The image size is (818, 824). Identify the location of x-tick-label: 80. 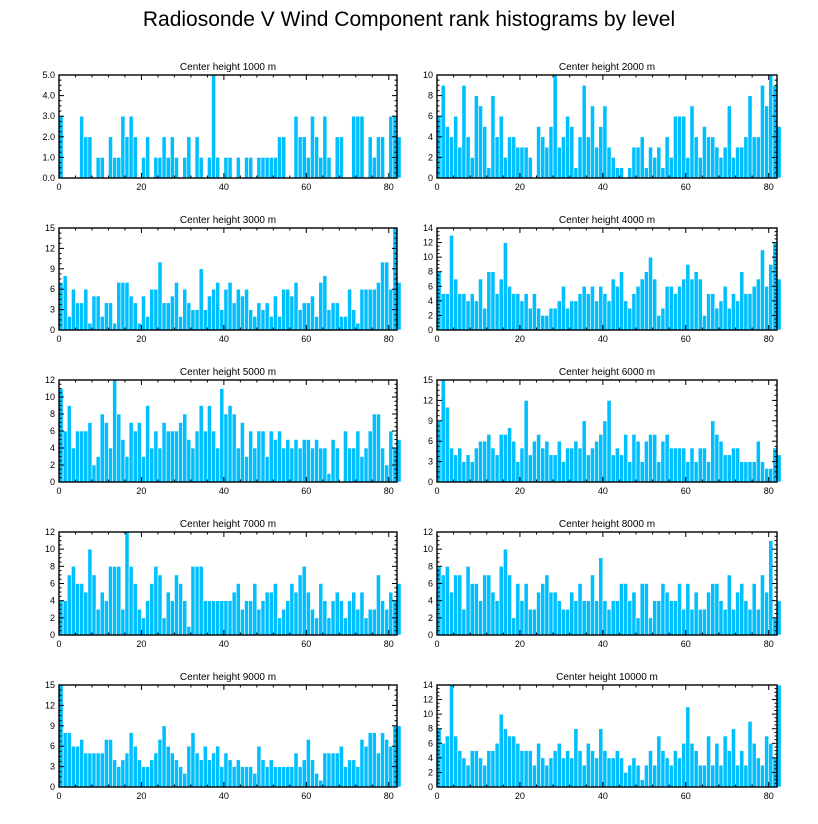
(769, 644).